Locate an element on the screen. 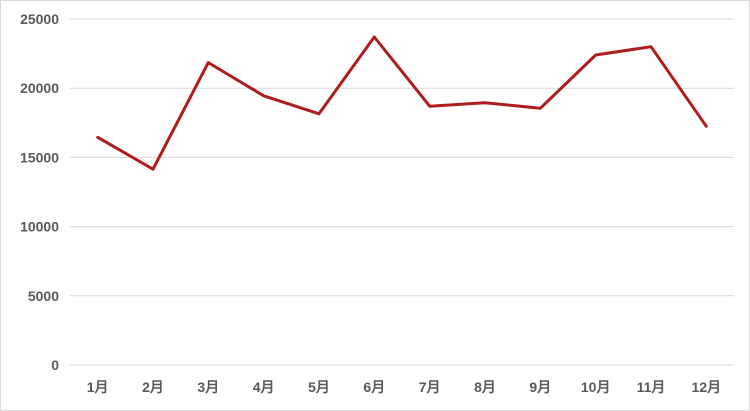 The image size is (750, 411). y-tick-label: 5000 is located at coordinates (43, 296).